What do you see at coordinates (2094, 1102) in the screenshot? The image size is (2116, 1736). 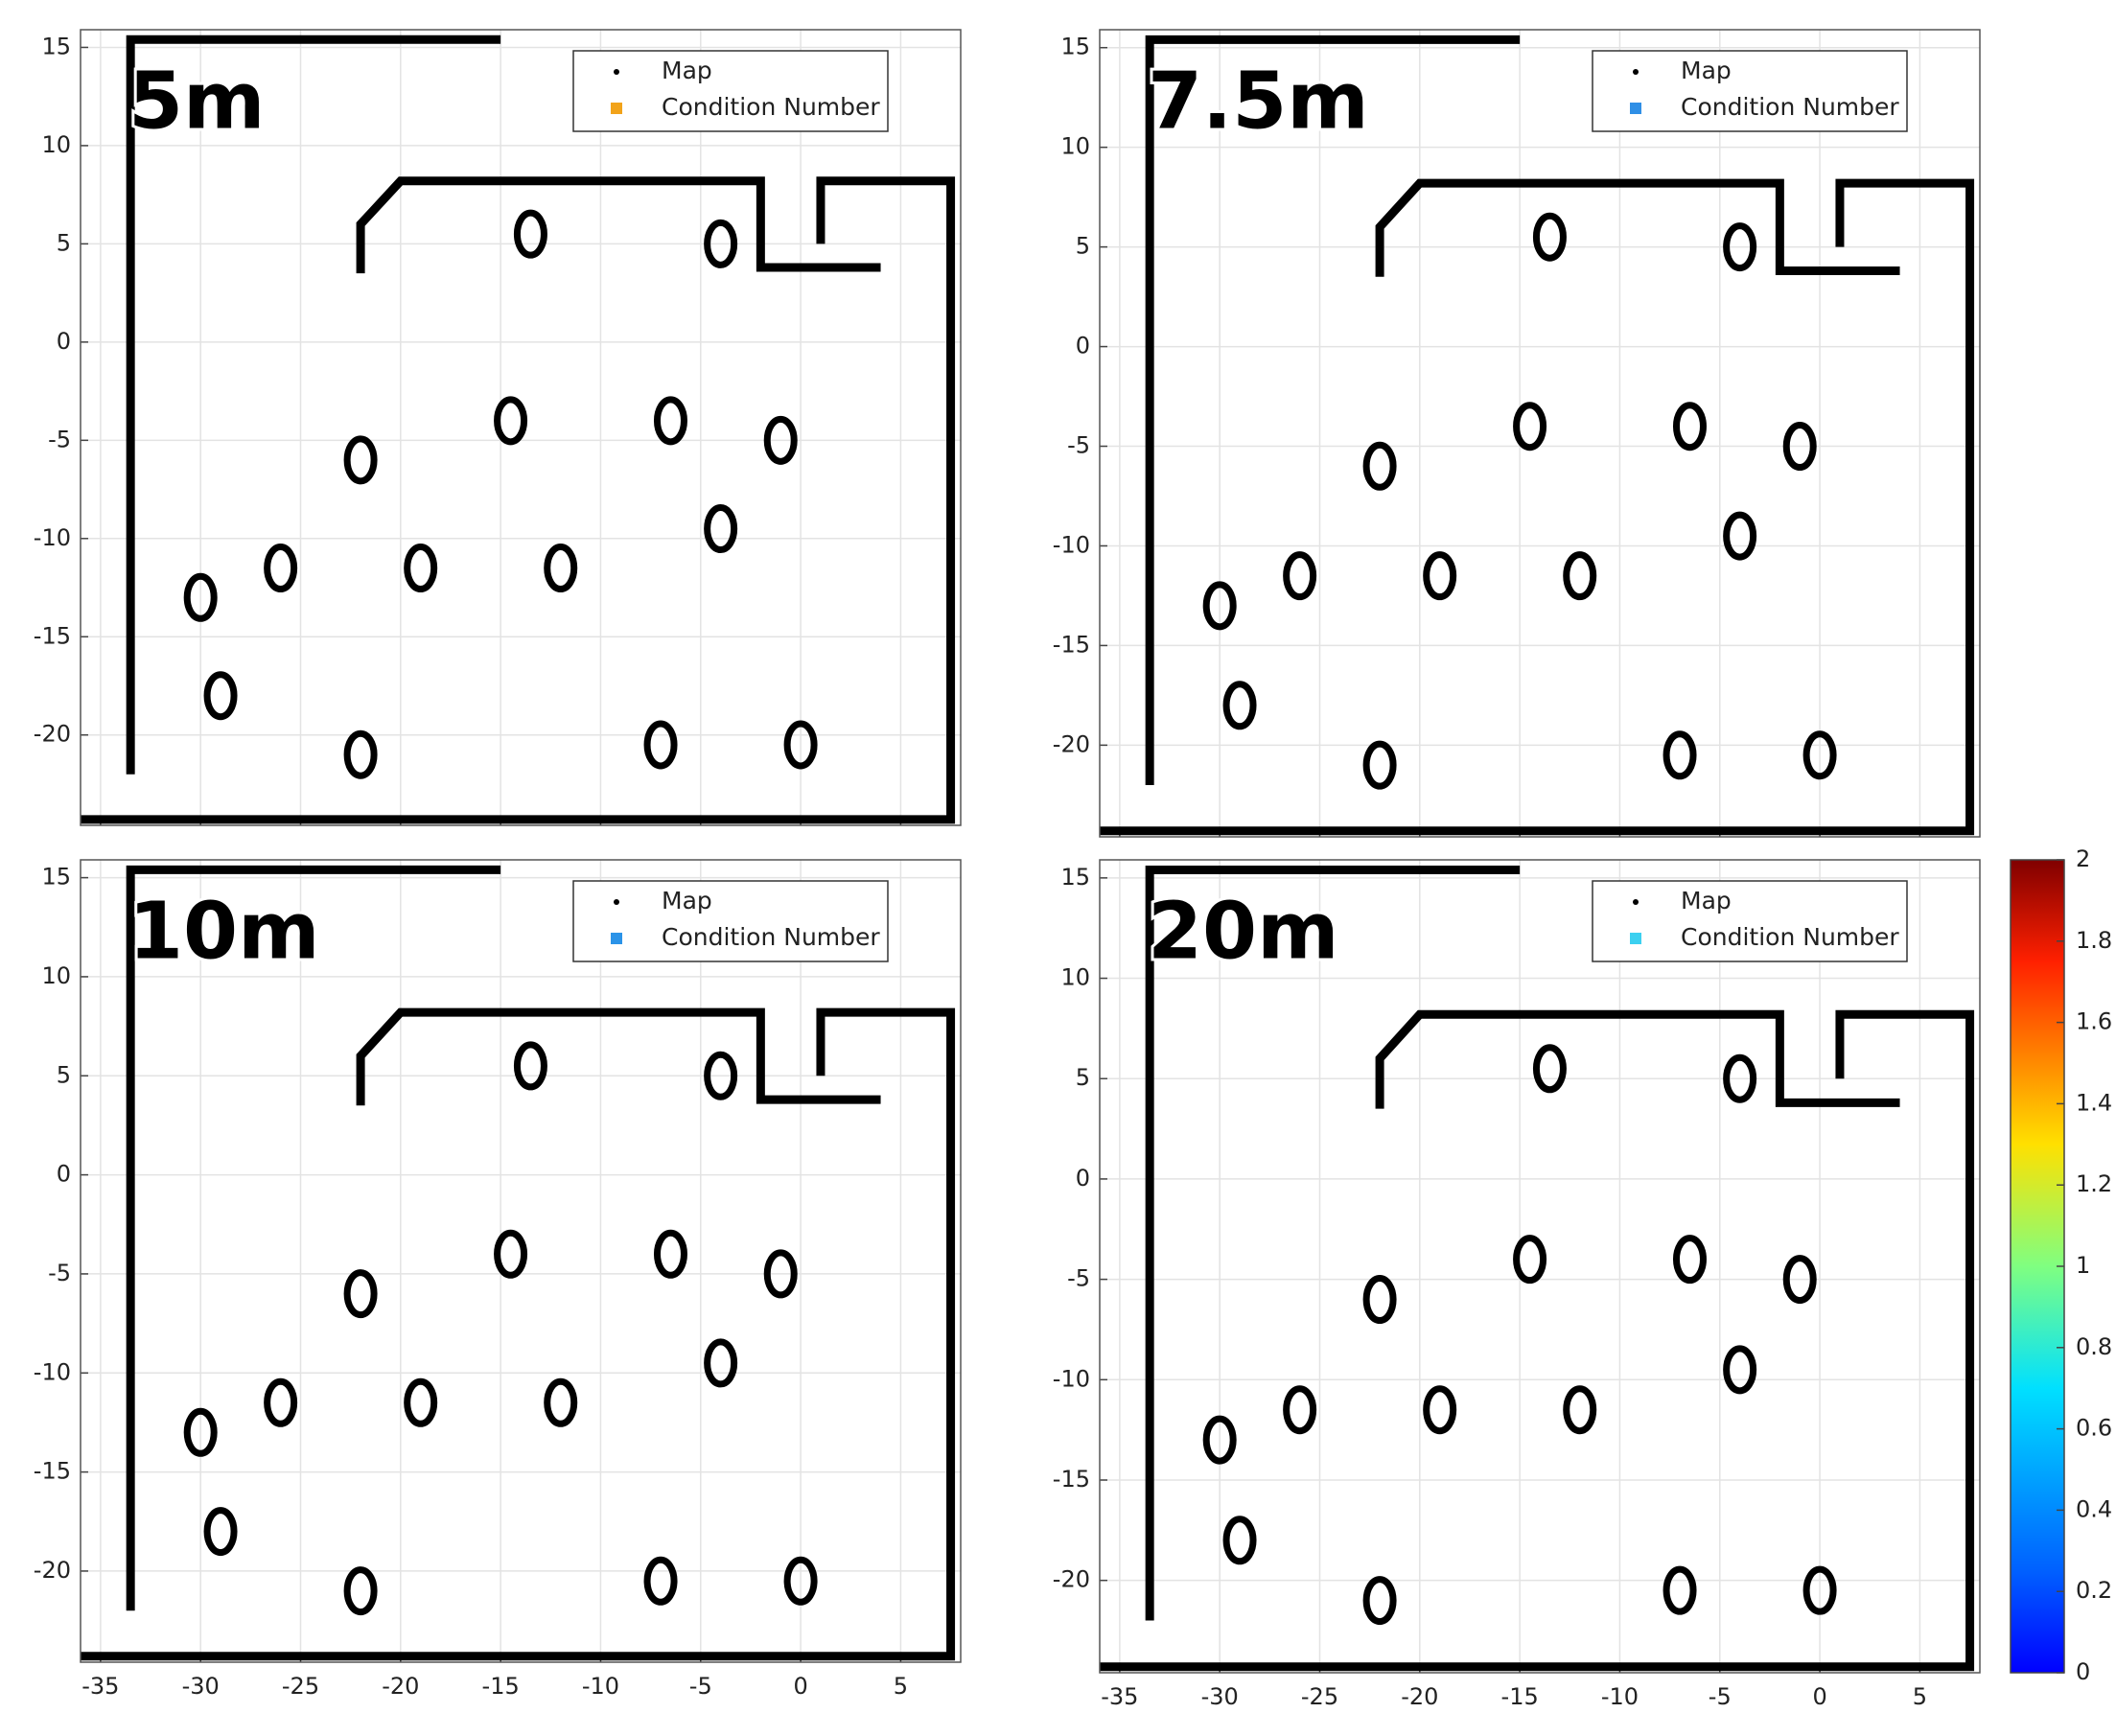 I see `colorbar-tick-label: 1.4` at bounding box center [2094, 1102].